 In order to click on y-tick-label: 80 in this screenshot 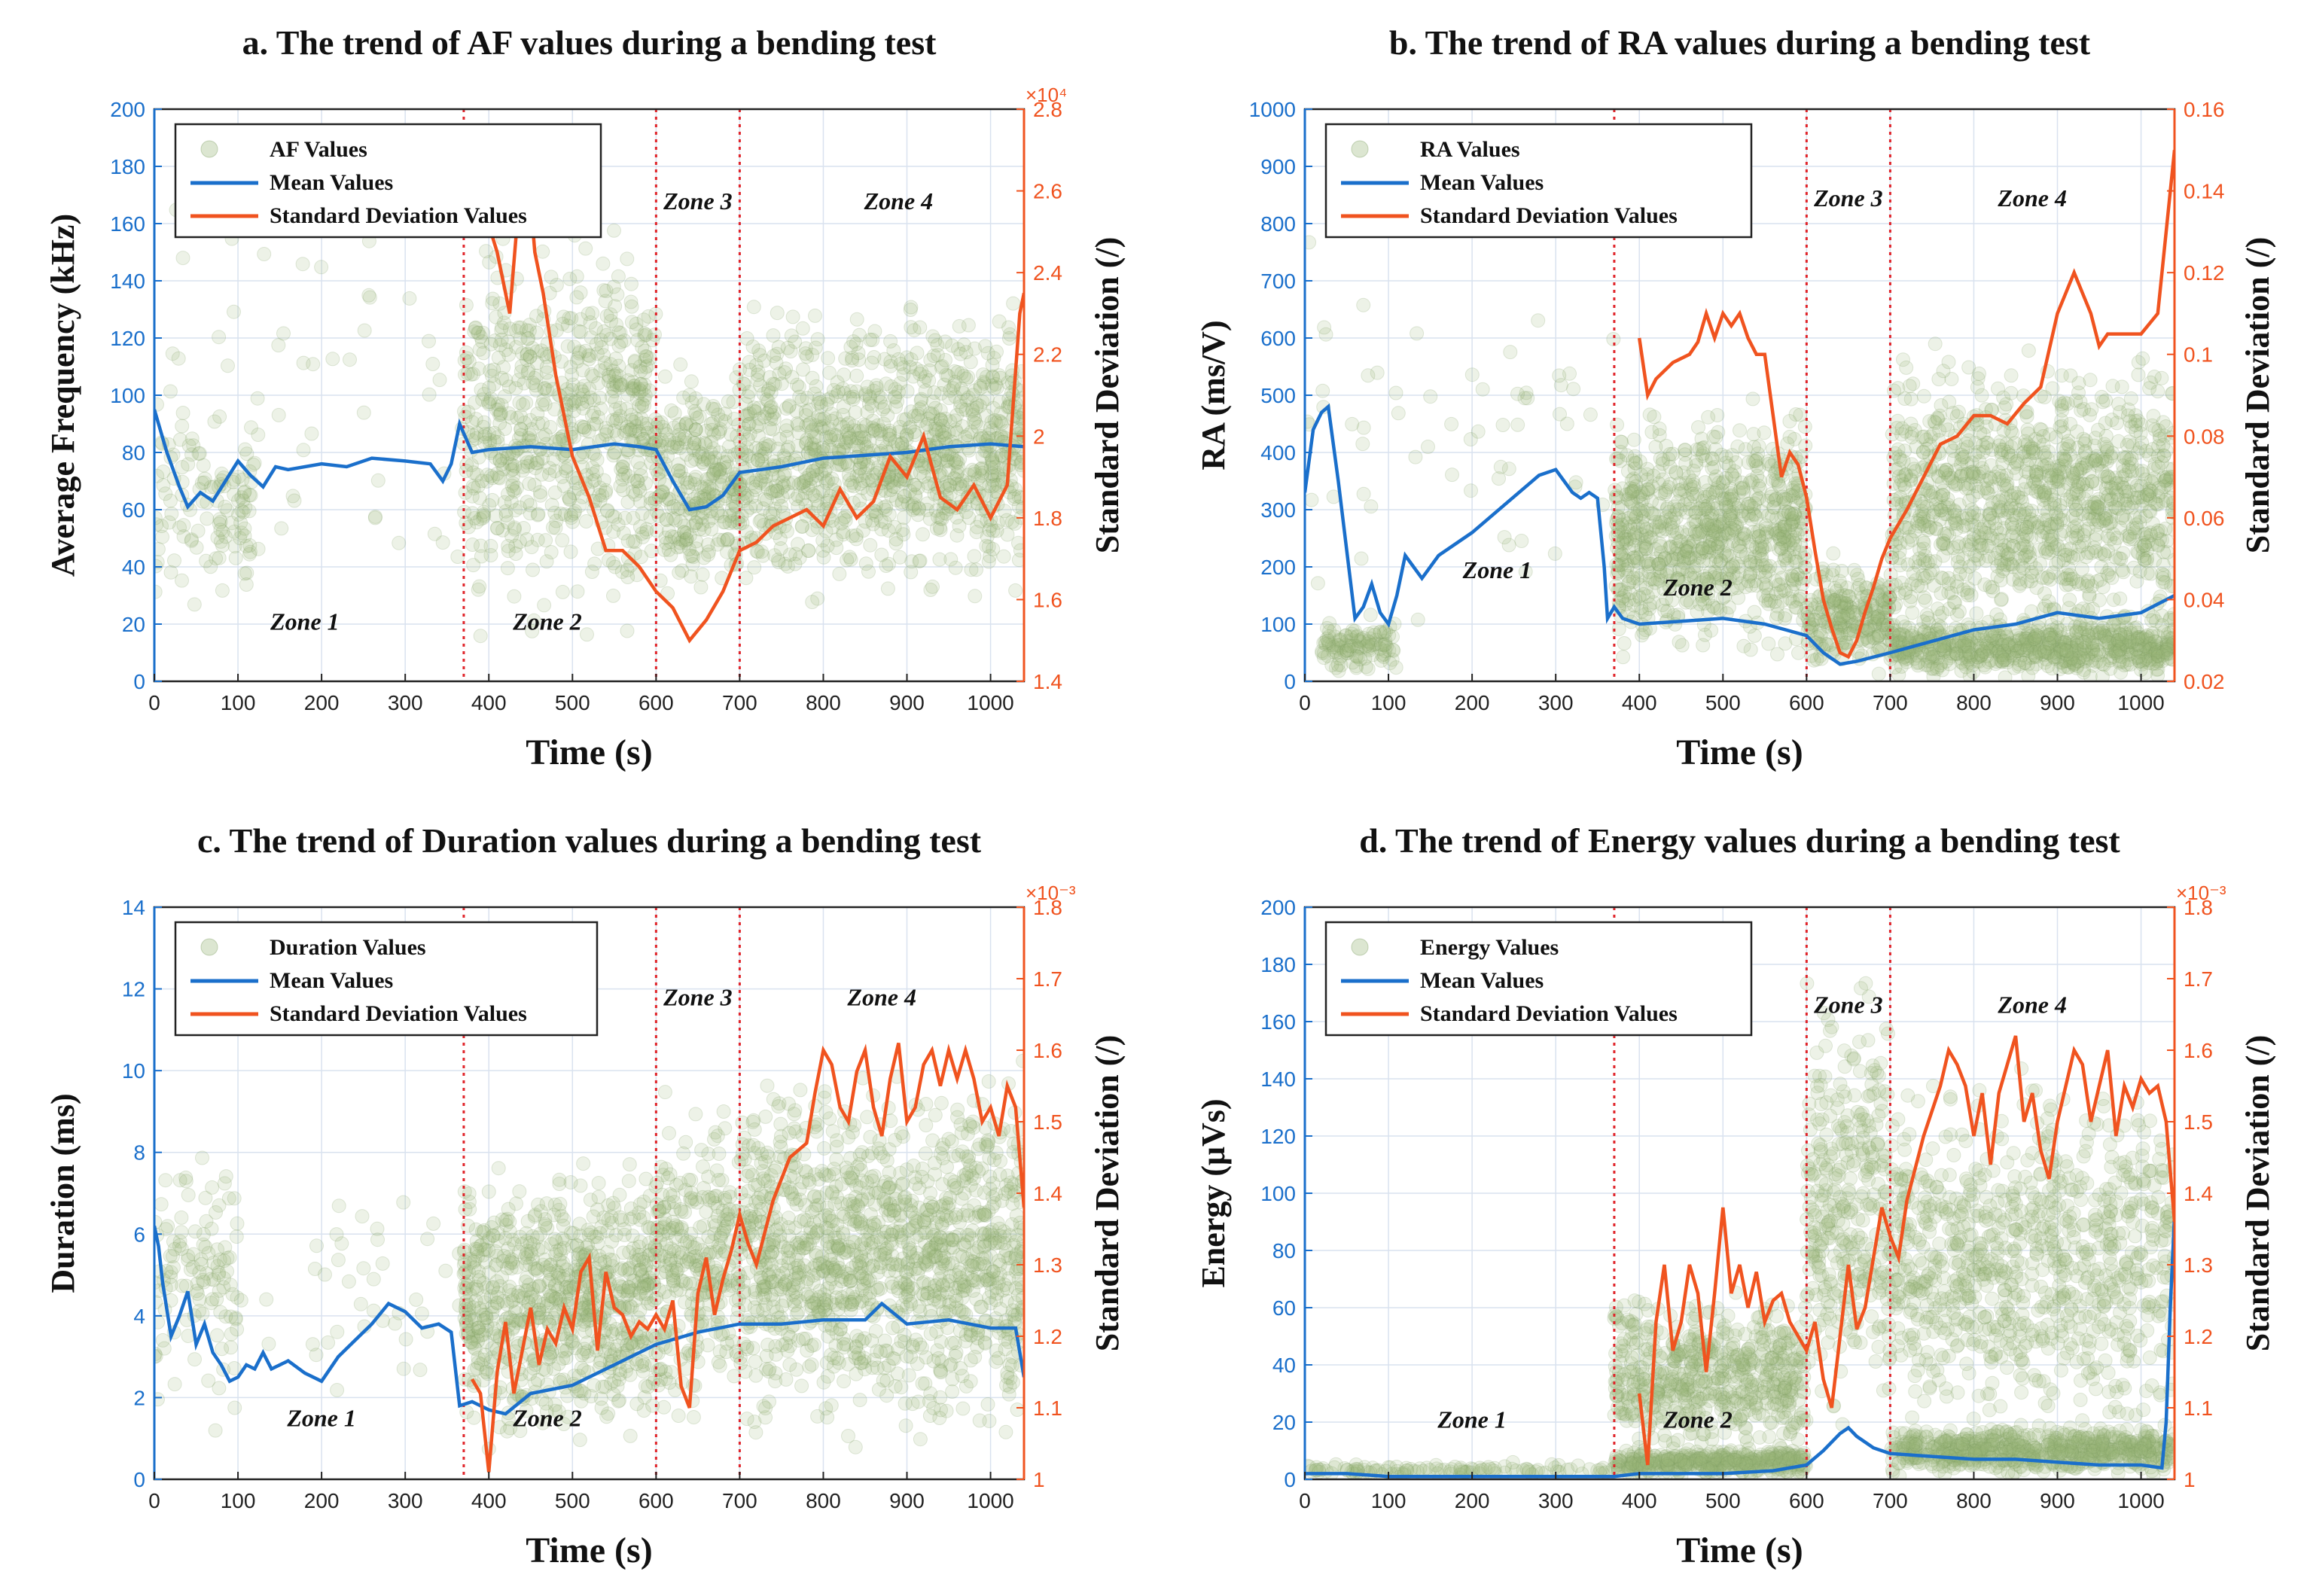, I will do `click(133, 452)`.